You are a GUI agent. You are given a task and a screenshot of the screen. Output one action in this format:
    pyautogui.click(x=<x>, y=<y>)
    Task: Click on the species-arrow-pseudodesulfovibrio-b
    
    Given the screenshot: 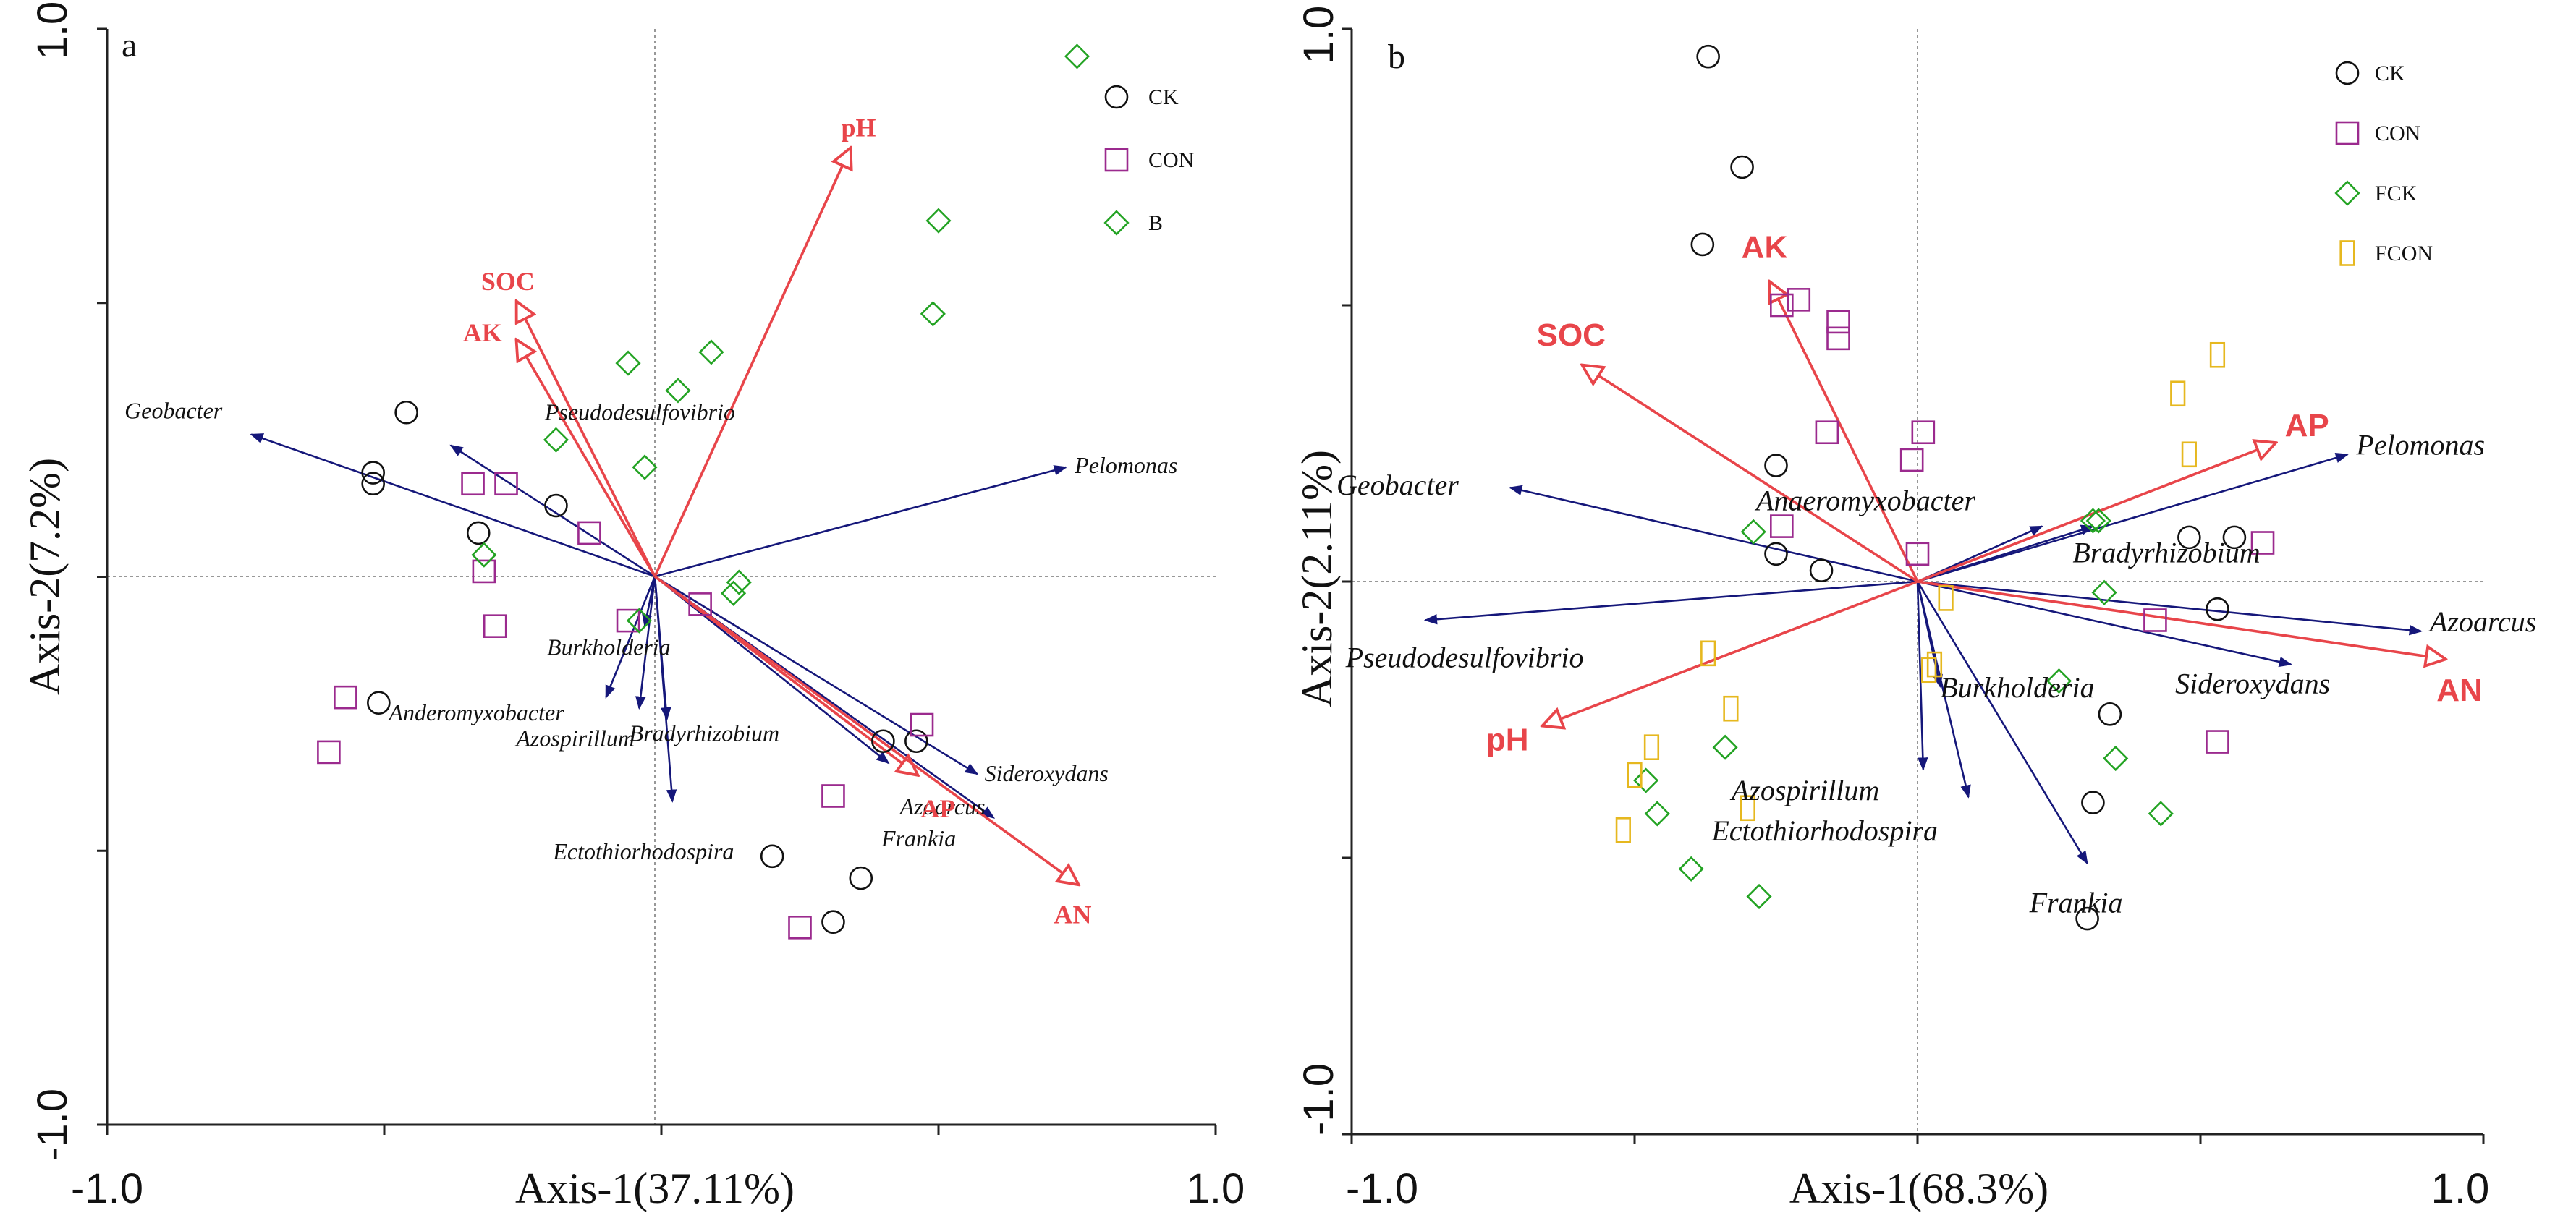 What is the action you would take?
    pyautogui.click(x=1671, y=602)
    